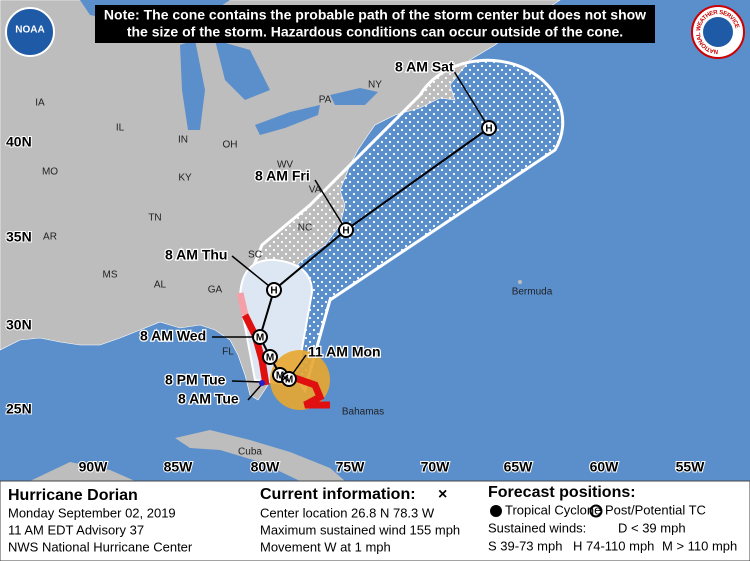  I want to click on legend-s: S 39-73 mph, so click(525, 545).